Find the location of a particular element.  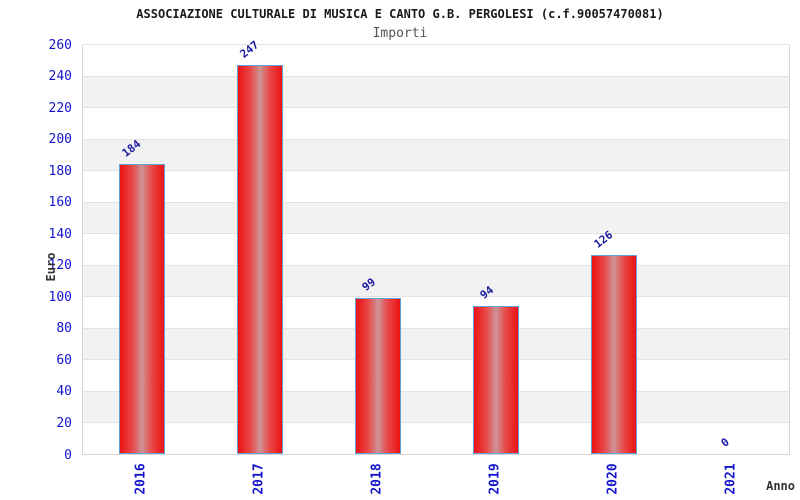

y-tick-240: 240 is located at coordinates (60, 77).